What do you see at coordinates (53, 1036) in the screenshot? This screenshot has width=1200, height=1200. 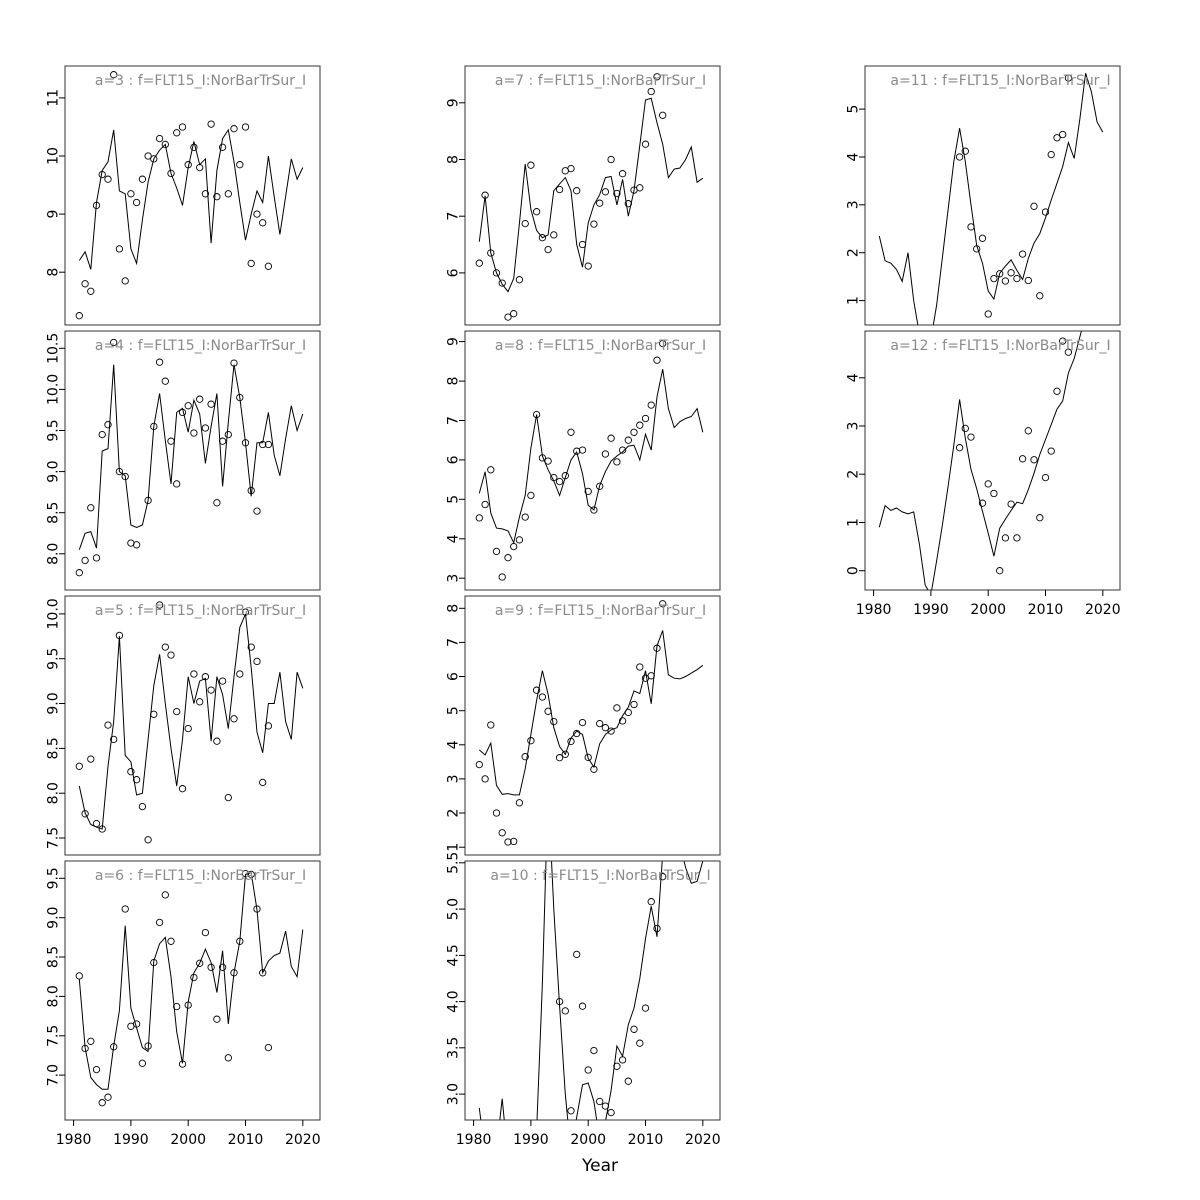 I see `y-tick-label: 7.5` at bounding box center [53, 1036].